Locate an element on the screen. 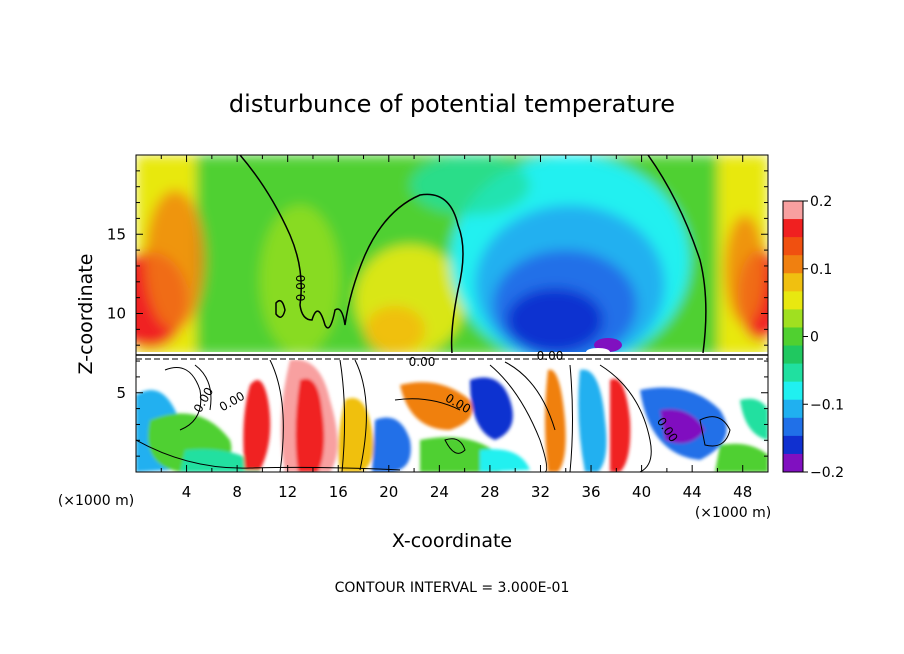 The image size is (904, 654). zero-contour-left is located at coordinates (351, 254).